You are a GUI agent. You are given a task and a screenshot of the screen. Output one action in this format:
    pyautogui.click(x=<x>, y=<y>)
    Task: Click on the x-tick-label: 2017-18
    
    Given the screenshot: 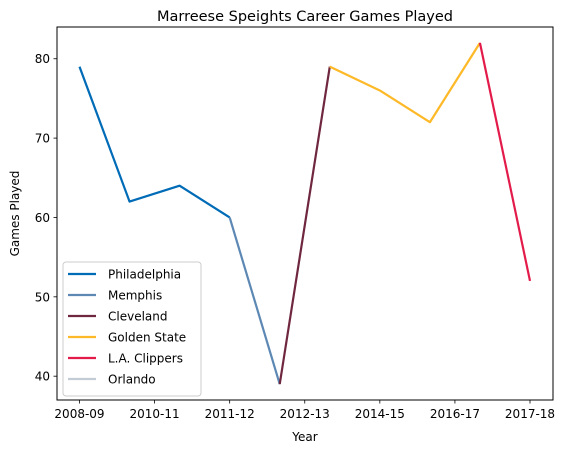 What is the action you would take?
    pyautogui.click(x=530, y=414)
    